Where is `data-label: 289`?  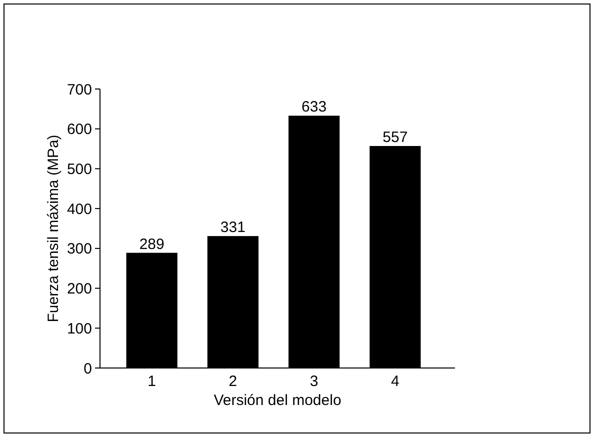
data-label: 289 is located at coordinates (151, 244).